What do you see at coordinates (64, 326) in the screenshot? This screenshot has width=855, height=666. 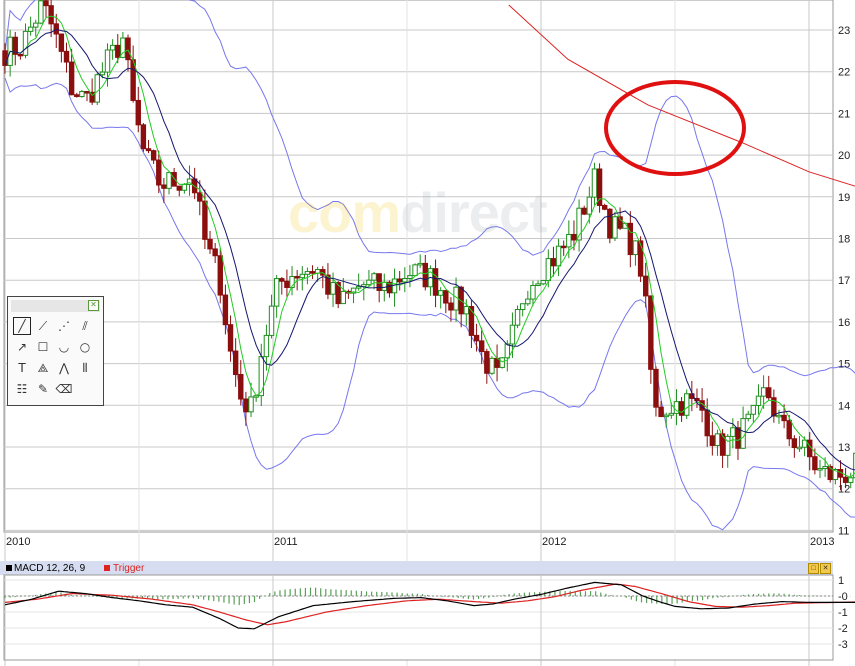 I see `extended-line-icon: ⋰` at bounding box center [64, 326].